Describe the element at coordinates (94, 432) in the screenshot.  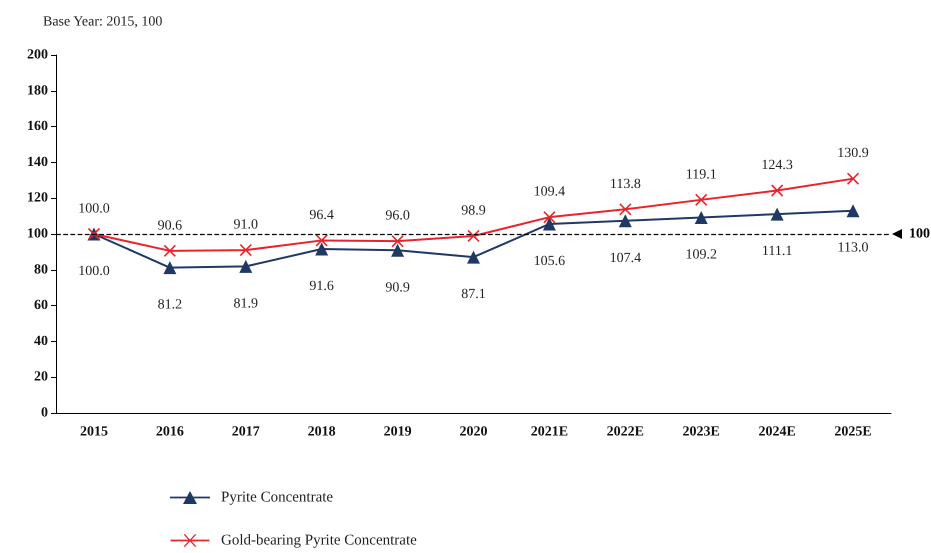
I see `x-tick-label: 2015` at that location.